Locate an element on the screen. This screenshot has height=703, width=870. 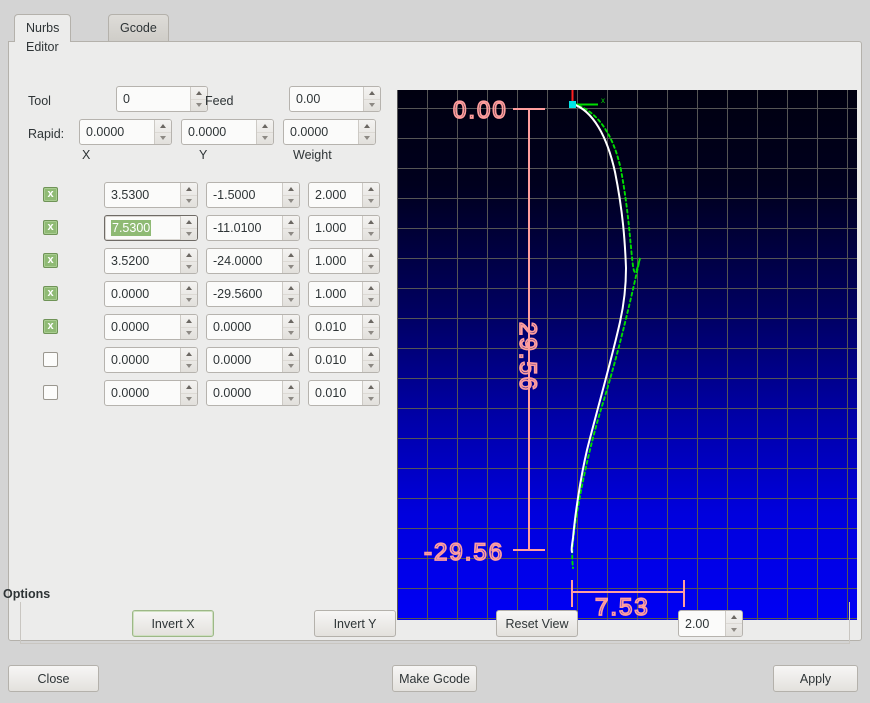
rapid-x-spinner: 0.0000 is located at coordinates (125, 132).